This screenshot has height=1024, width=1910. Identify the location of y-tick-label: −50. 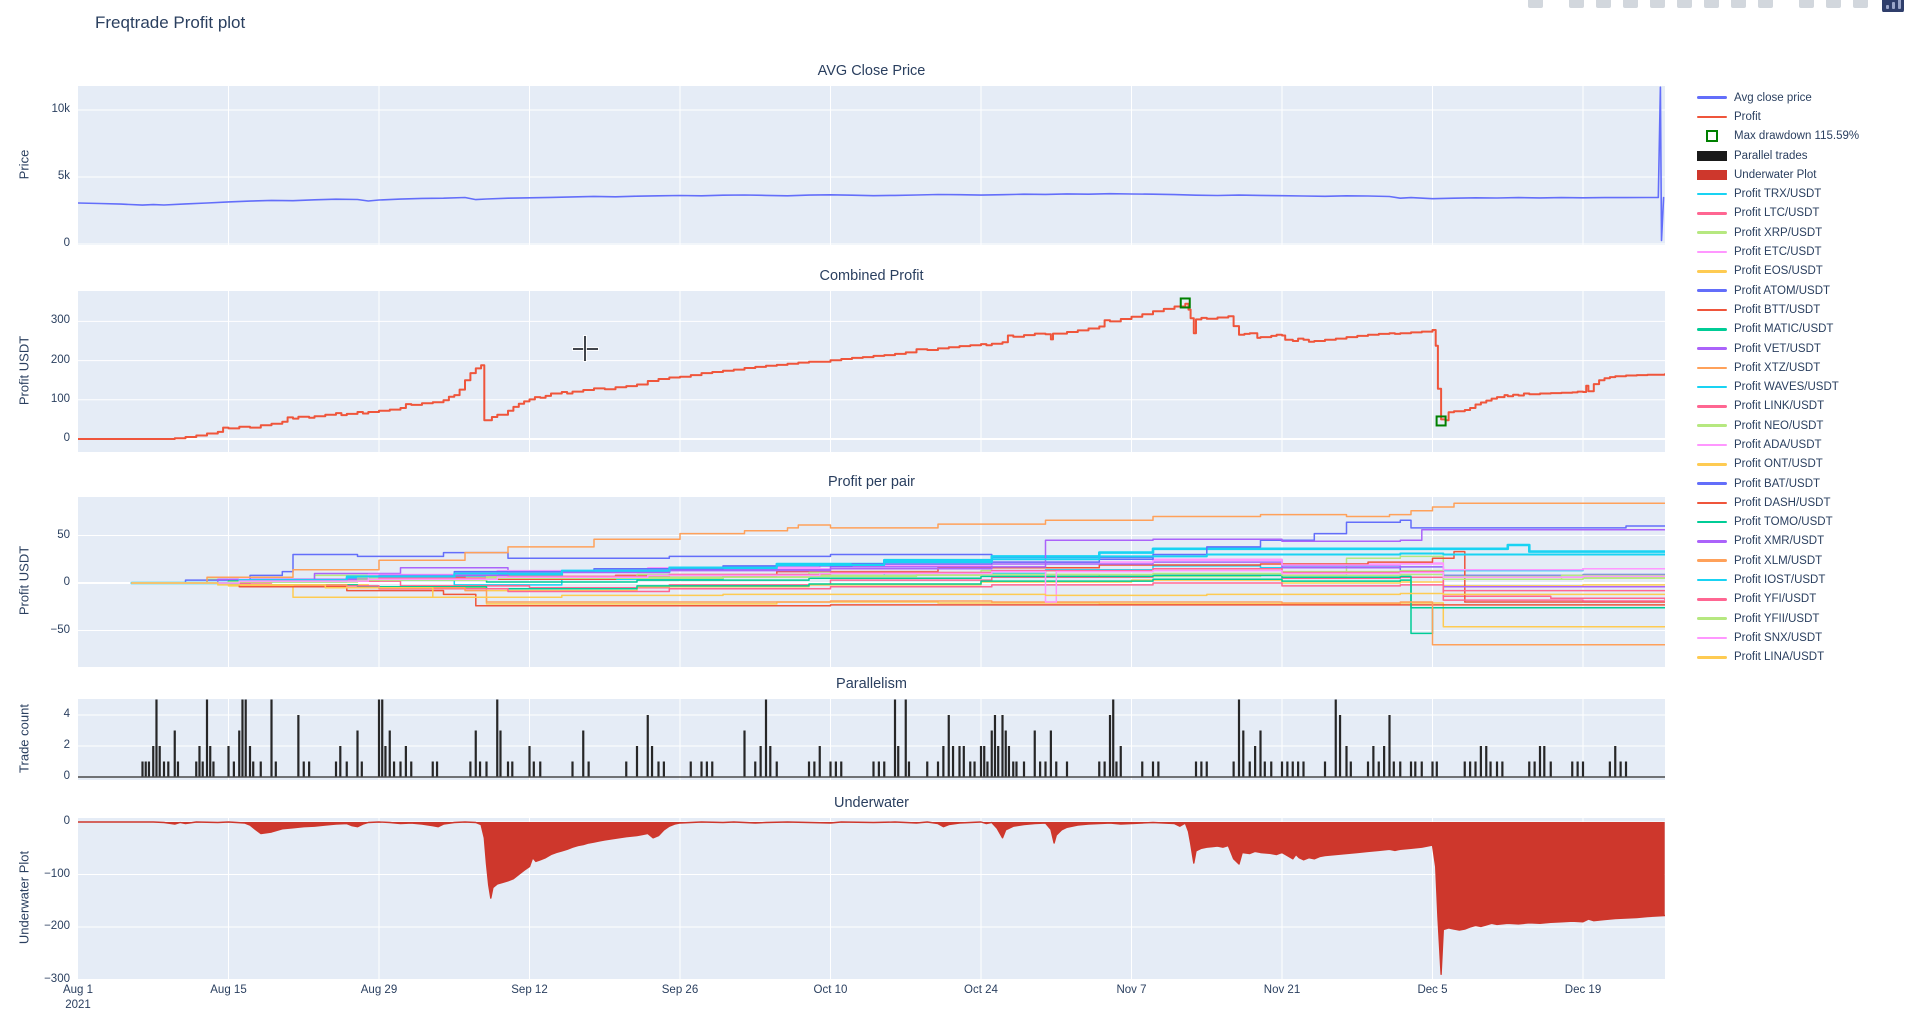
(60, 629).